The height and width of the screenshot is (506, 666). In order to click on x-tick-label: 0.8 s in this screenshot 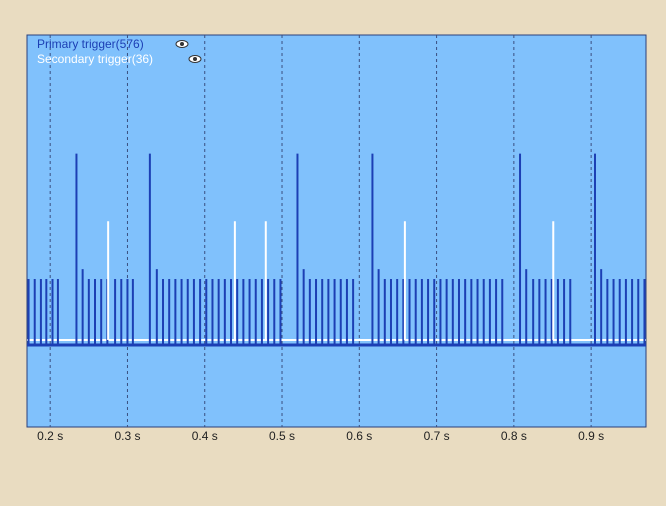, I will do `click(514, 436)`.